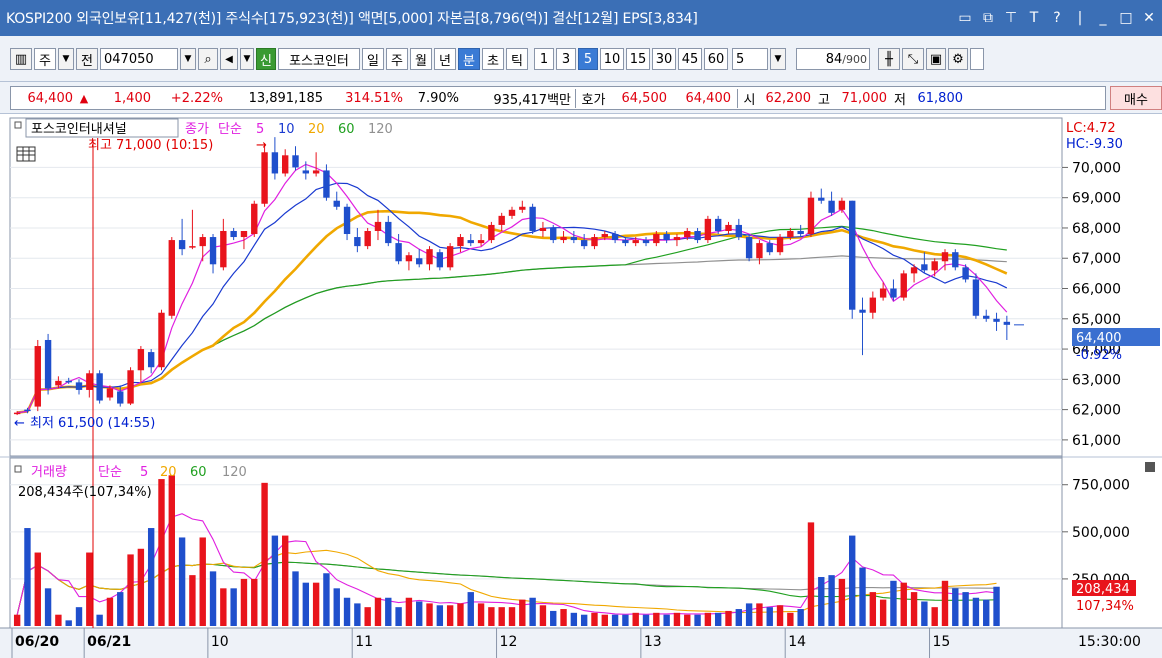  I want to click on line-tool-icon: ⤡, so click(913, 59).